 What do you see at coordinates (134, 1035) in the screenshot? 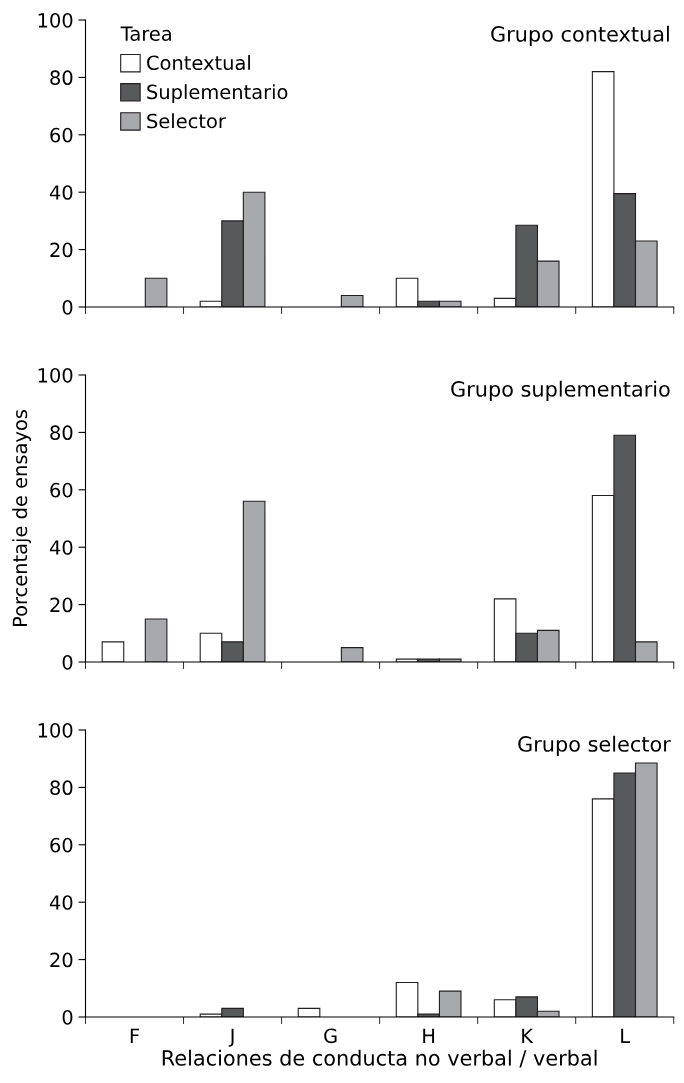
I see `x-tick-label: F` at bounding box center [134, 1035].